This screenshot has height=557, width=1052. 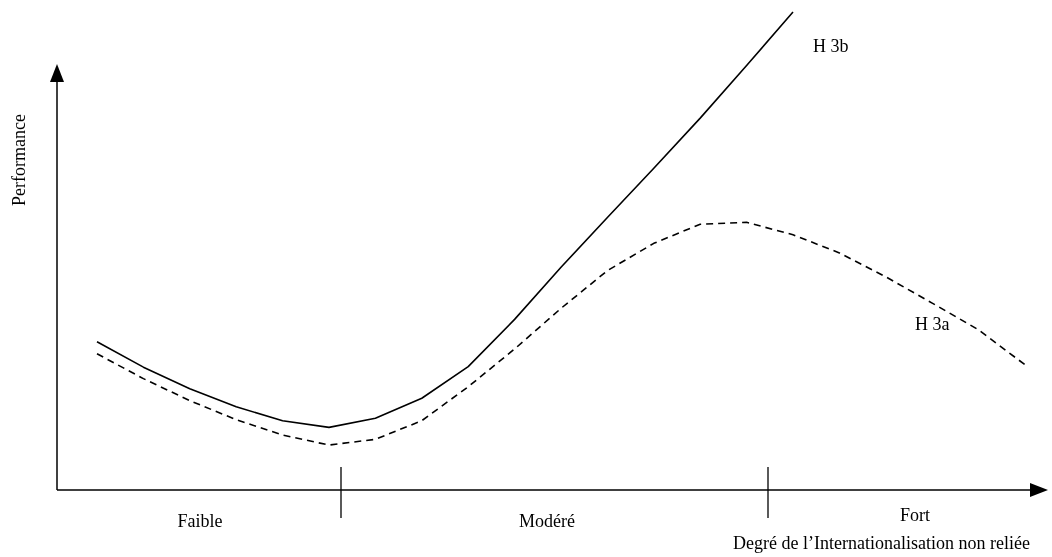 I want to click on text: Modéré, so click(x=547, y=521).